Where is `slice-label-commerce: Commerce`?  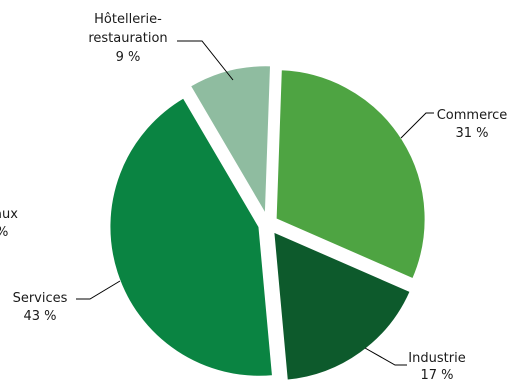 slice-label-commerce: Commerce is located at coordinates (472, 115).